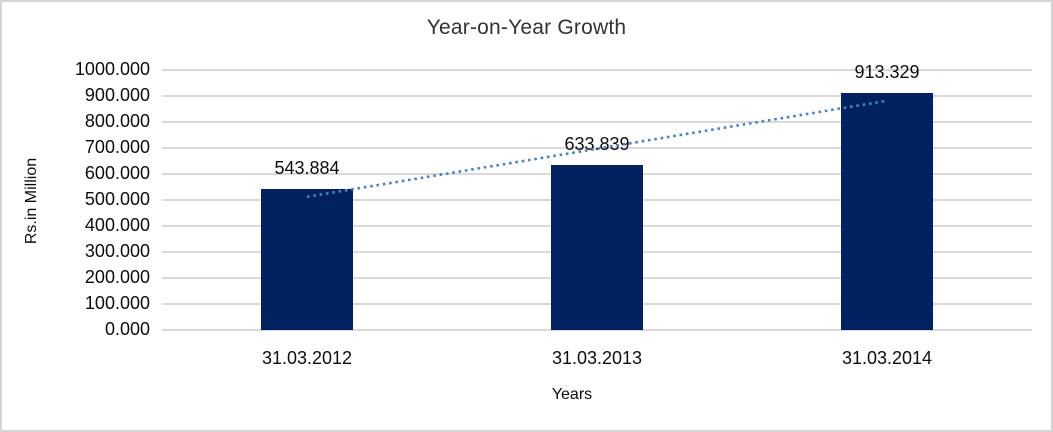 The height and width of the screenshot is (432, 1053). What do you see at coordinates (117, 95) in the screenshot?
I see `y-tick-label: 900.000` at bounding box center [117, 95].